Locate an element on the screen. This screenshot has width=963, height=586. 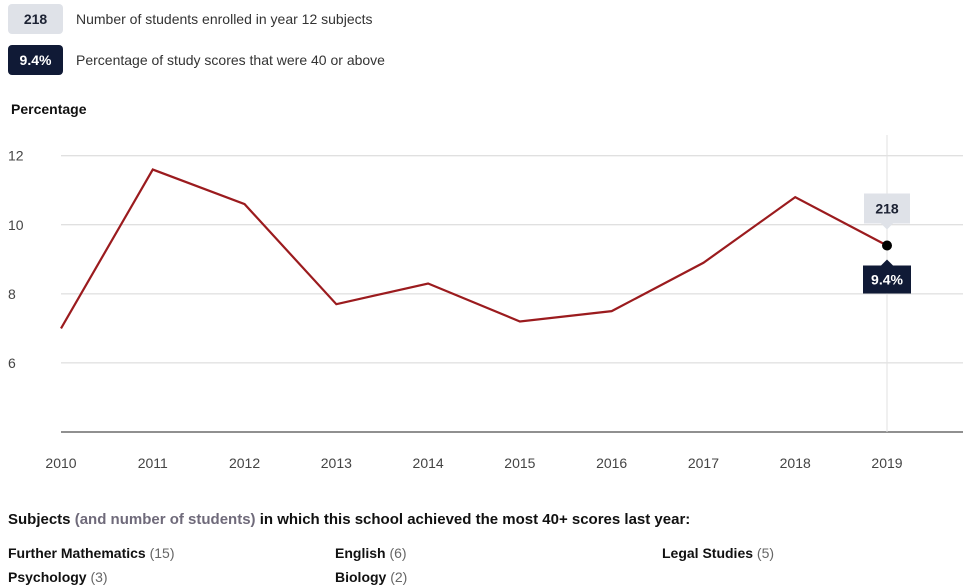
highlight-point is located at coordinates (887, 245).